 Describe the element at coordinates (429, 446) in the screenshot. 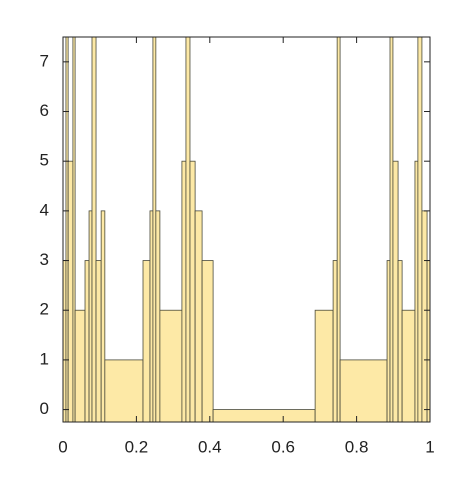

I see `x-tick-label: 1` at that location.